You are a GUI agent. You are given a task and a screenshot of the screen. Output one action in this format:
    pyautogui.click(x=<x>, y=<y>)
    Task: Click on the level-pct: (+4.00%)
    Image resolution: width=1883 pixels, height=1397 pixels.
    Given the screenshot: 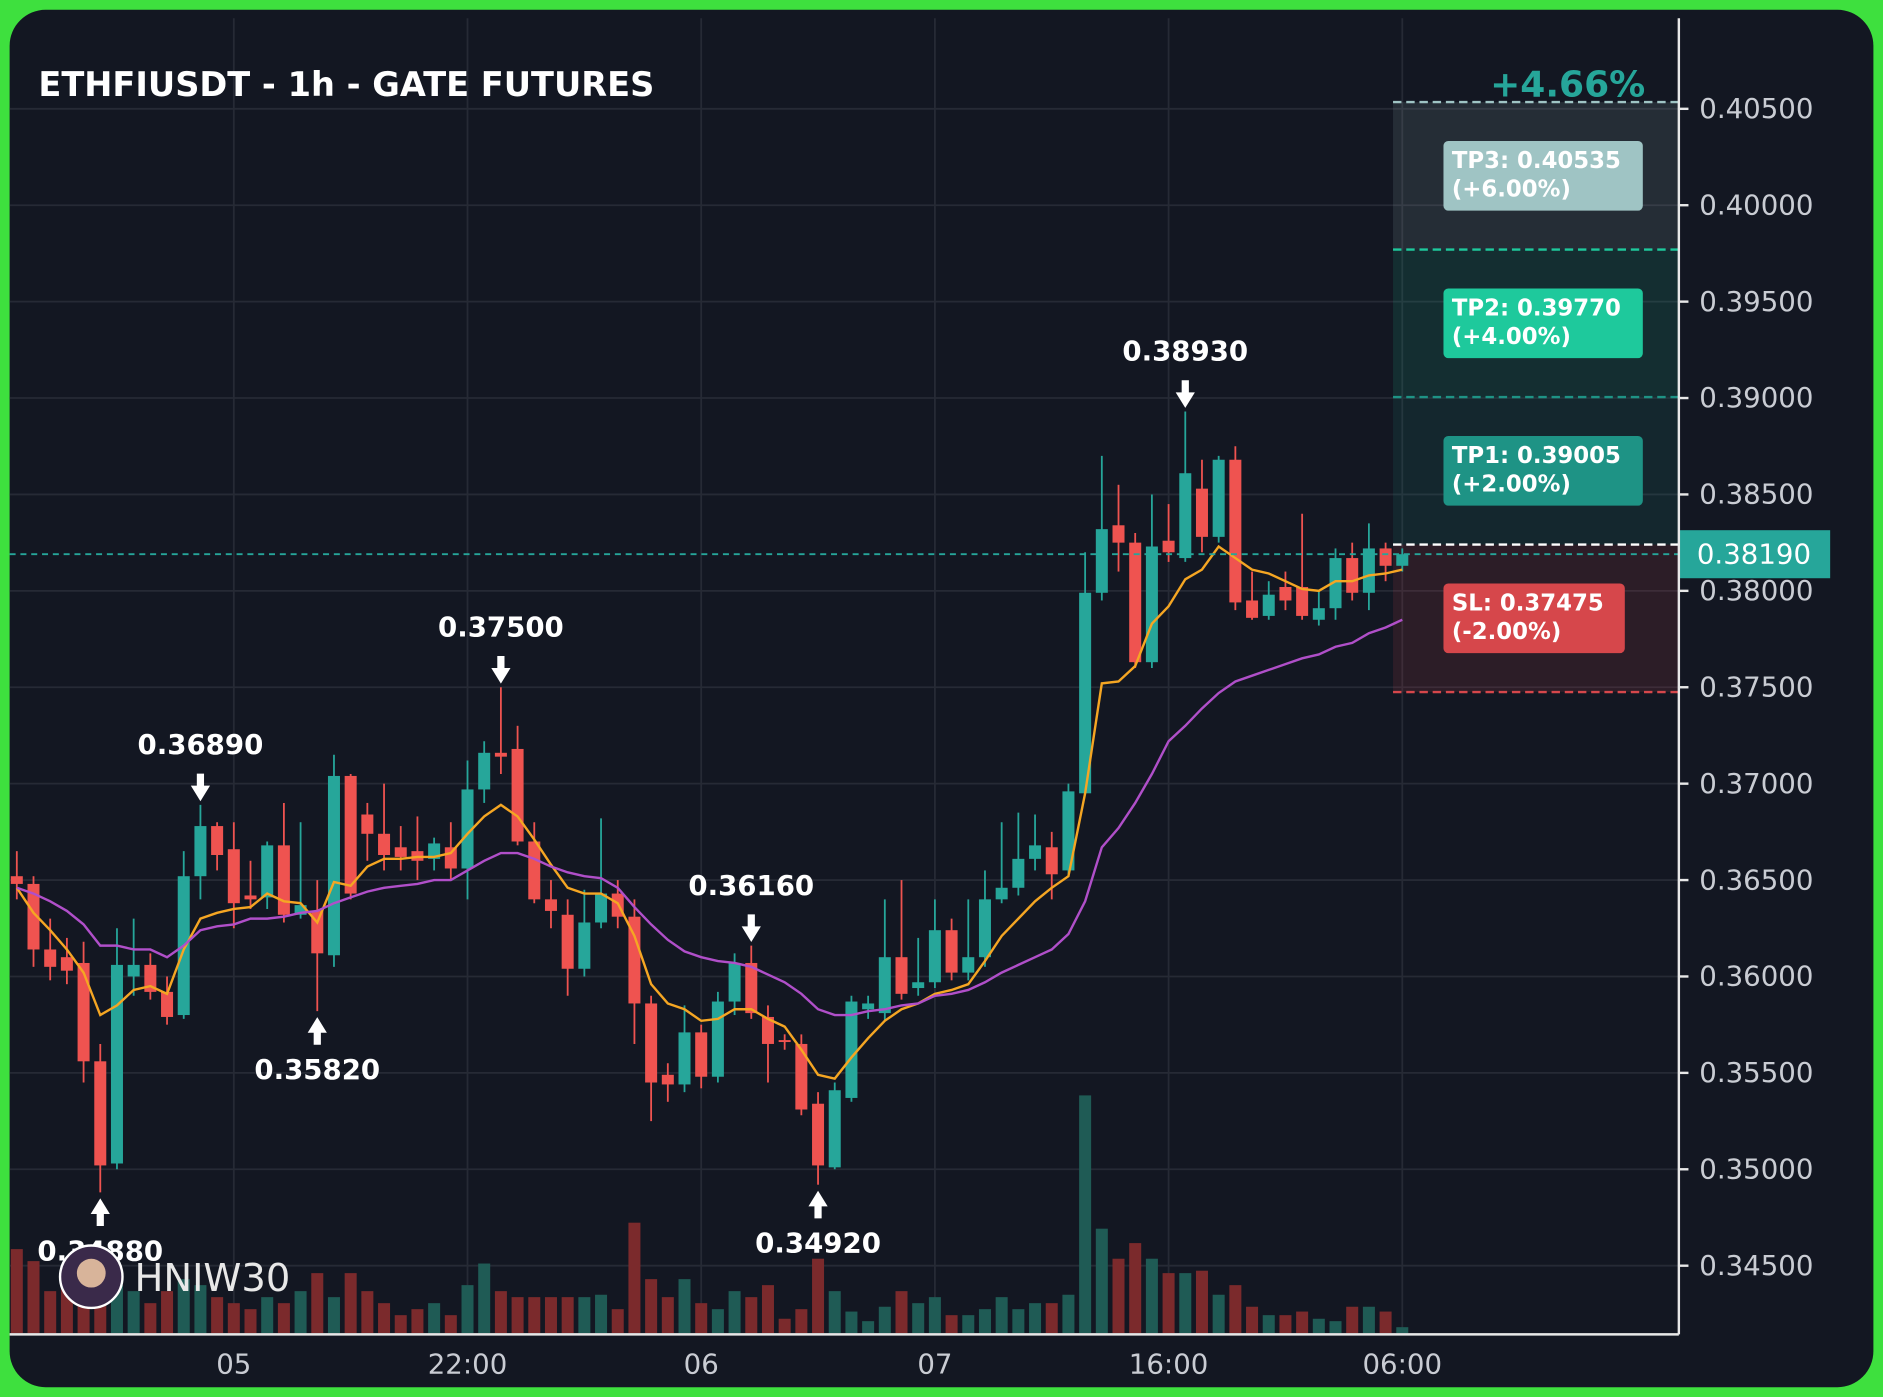 What is the action you would take?
    pyautogui.click(x=1511, y=337)
    